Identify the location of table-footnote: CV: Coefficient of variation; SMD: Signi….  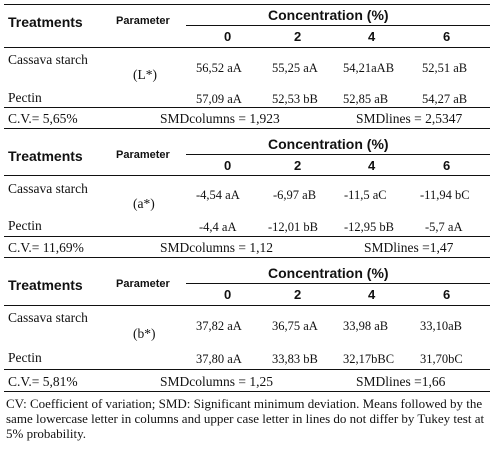
(245, 418).